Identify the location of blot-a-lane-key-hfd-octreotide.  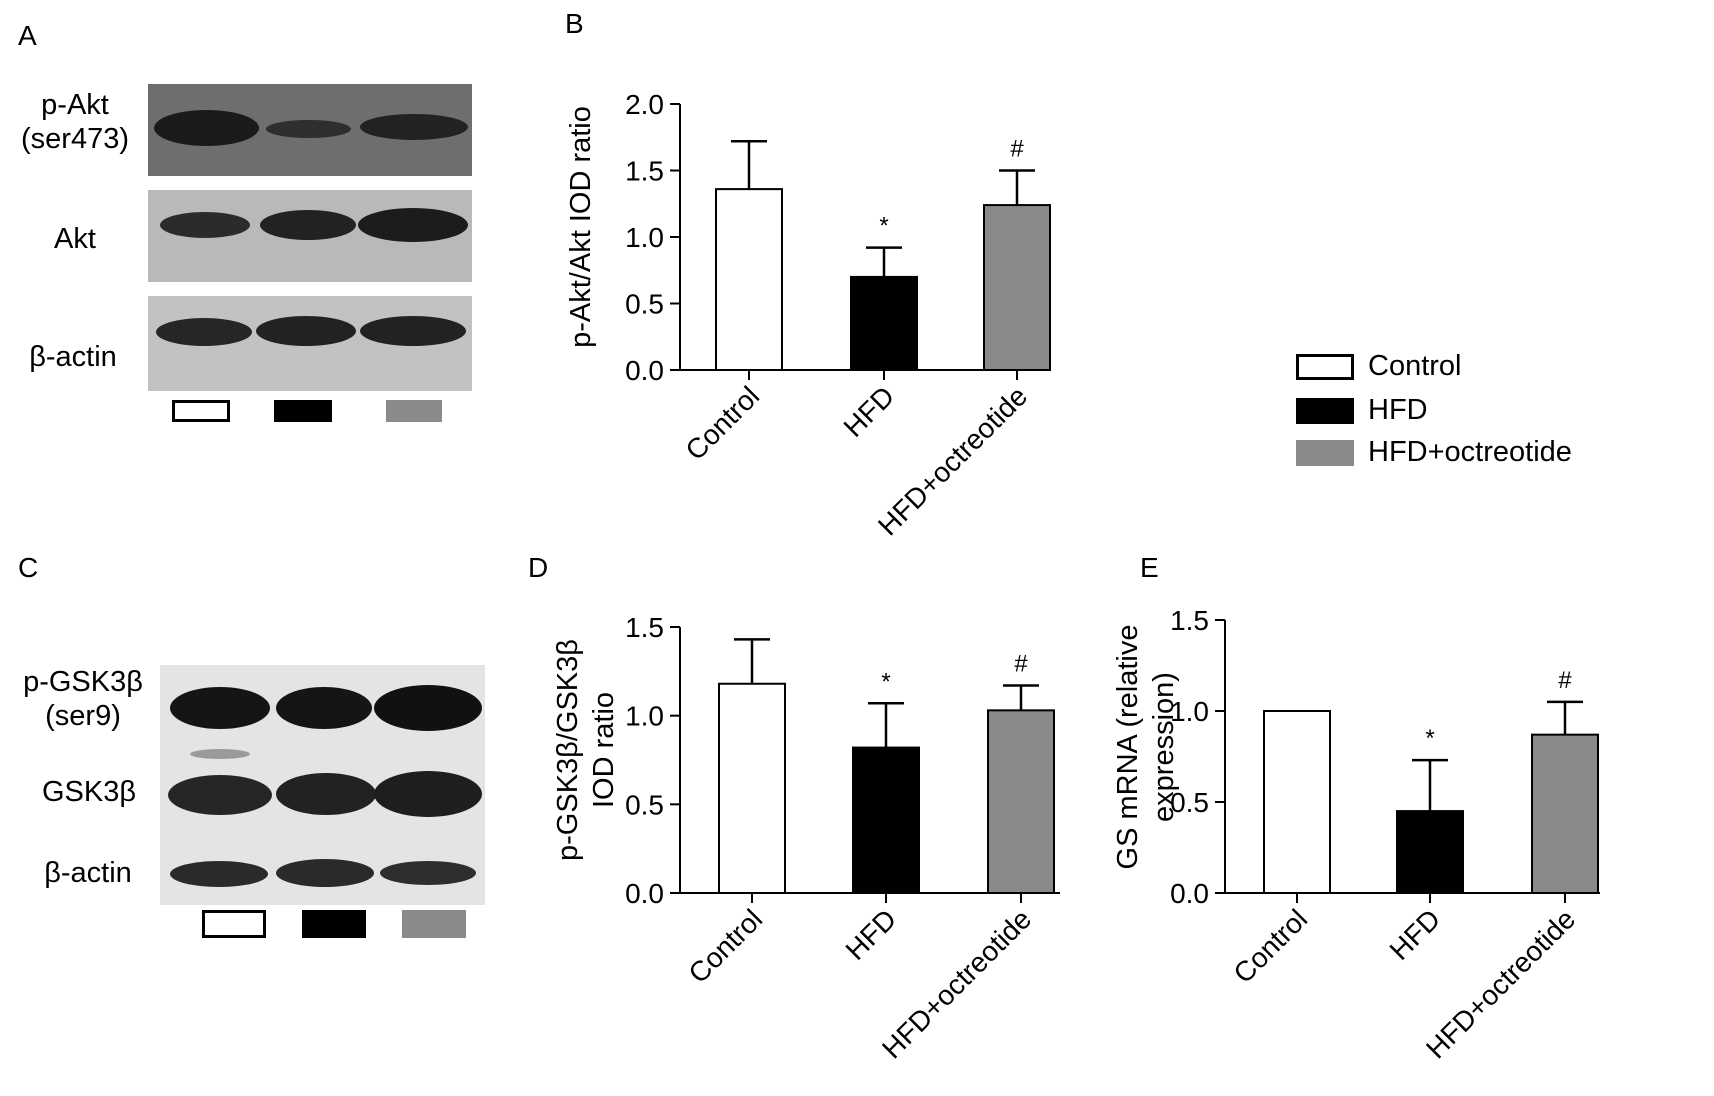
(414, 411).